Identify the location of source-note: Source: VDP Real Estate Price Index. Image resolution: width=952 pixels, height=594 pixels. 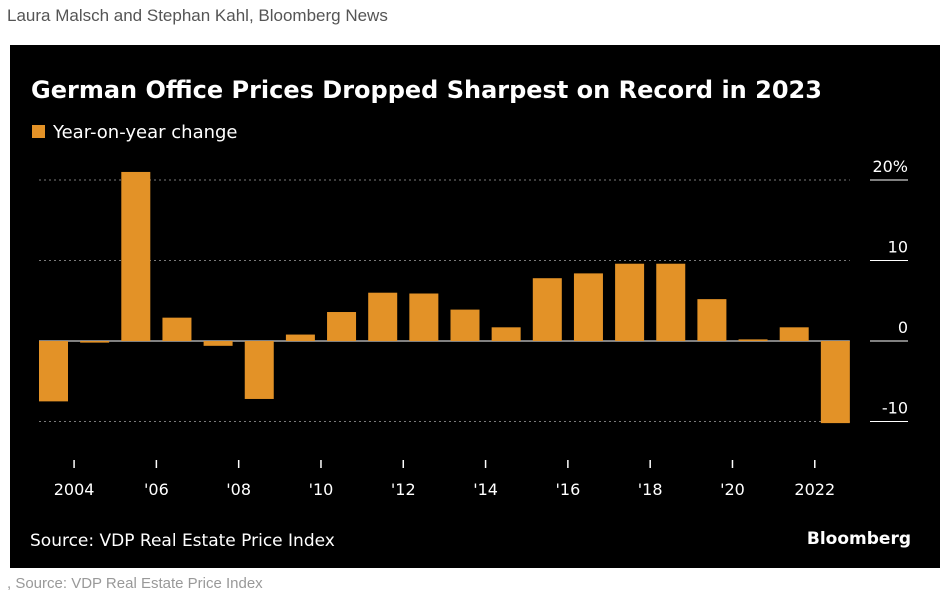
(182, 541).